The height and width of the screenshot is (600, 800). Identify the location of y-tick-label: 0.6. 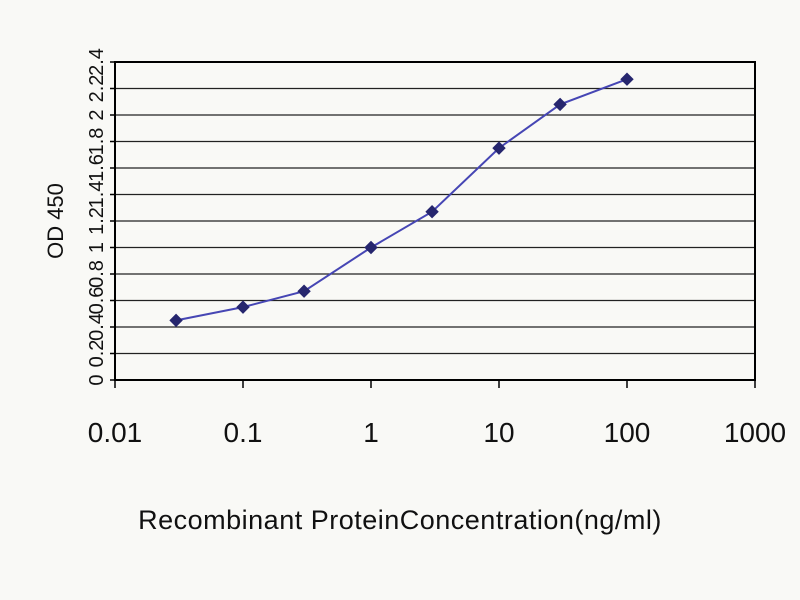
(97, 301).